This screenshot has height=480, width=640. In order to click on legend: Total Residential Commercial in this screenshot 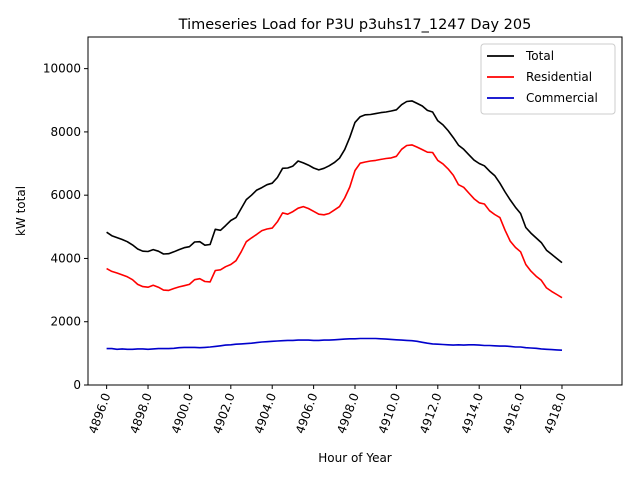, I will do `click(548, 79)`.